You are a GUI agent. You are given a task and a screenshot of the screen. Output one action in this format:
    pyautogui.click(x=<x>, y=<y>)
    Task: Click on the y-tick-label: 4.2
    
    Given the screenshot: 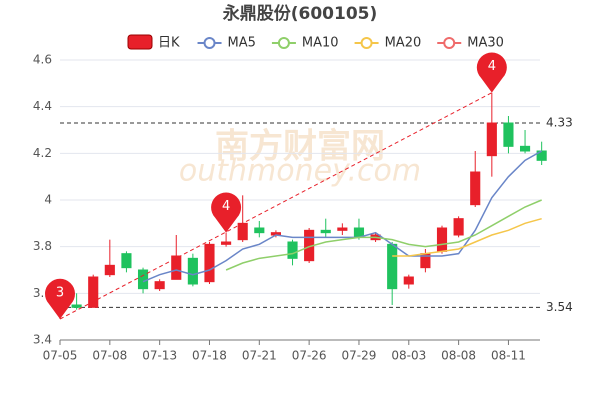 What is the action you would take?
    pyautogui.click(x=42, y=153)
    